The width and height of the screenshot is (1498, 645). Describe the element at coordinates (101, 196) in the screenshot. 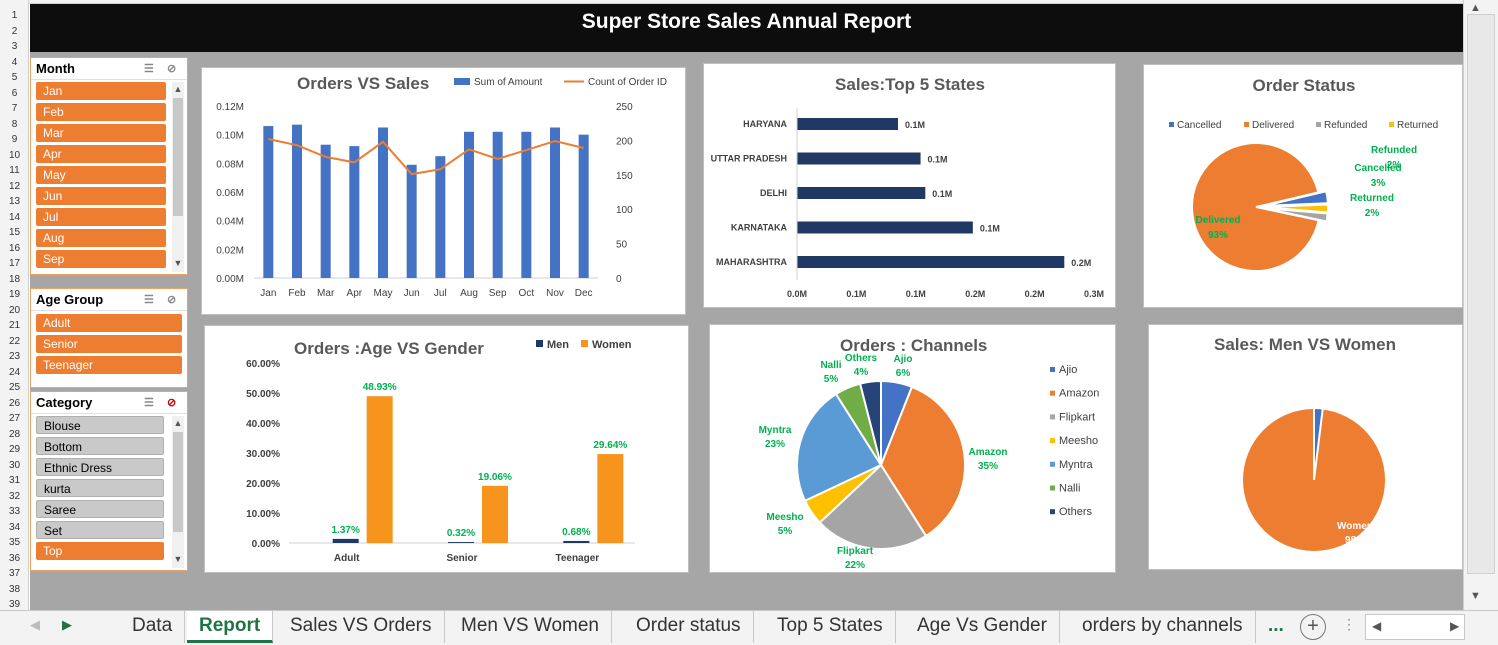

I see `slicer-item-jun: Jun` at that location.